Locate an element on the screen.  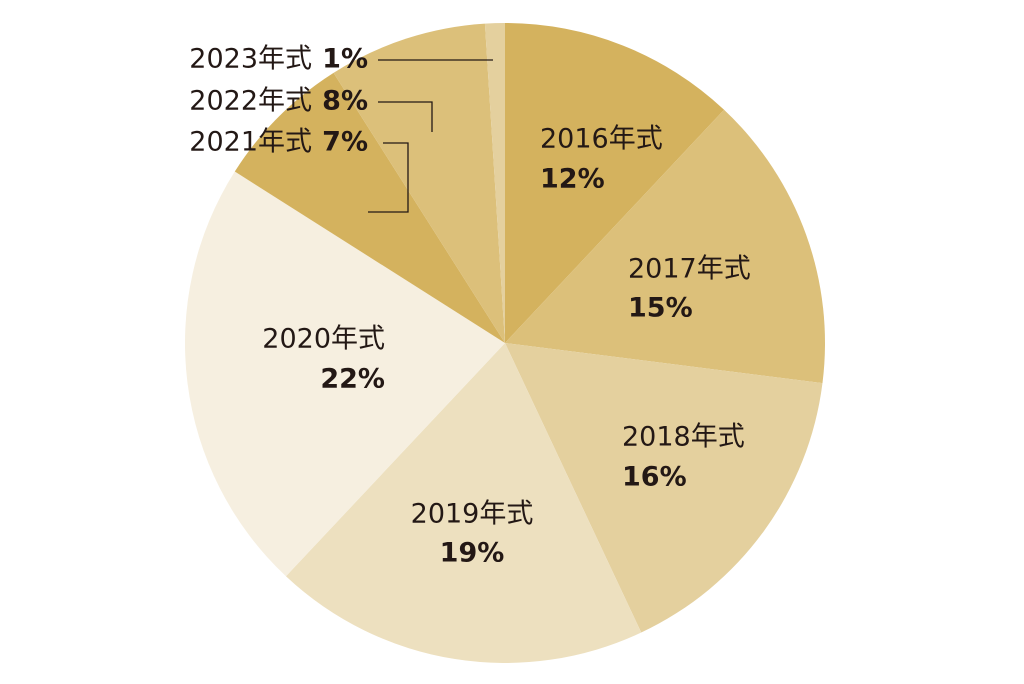
slice-label: 2019年式 is located at coordinates (472, 514).